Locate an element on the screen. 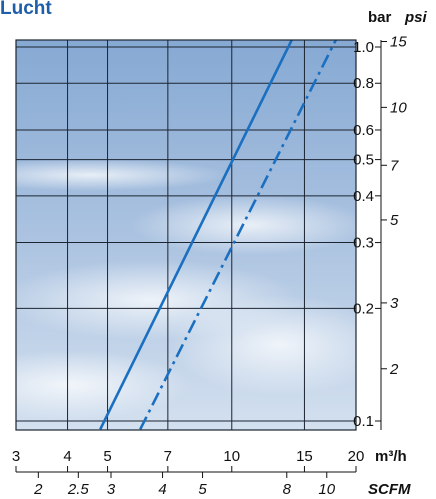 This screenshot has height=499, width=436. x2-tick-label: 2.5 is located at coordinates (78, 489).